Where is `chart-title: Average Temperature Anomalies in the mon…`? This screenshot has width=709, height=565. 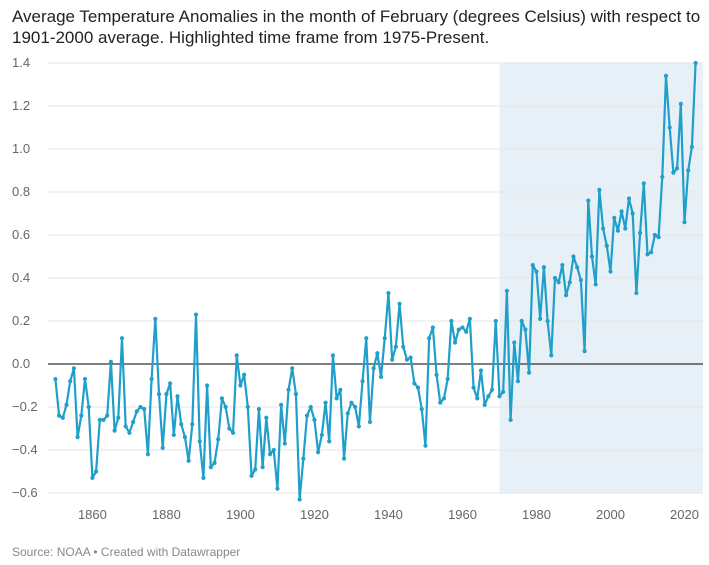 chart-title: Average Temperature Anomalies in the mon… is located at coordinates (357, 27).